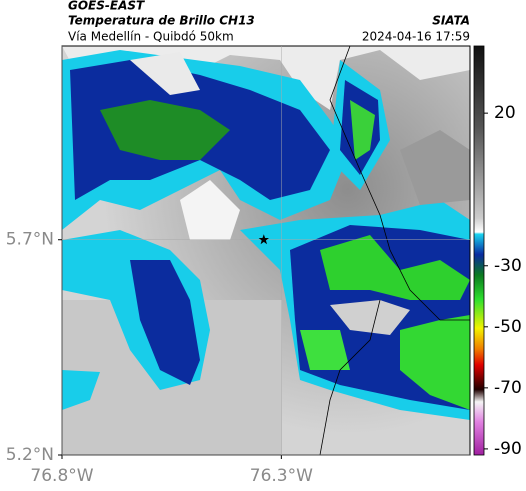 This screenshot has width=526, height=491. What do you see at coordinates (451, 21) in the screenshot?
I see `source: SIATA` at bounding box center [451, 21].